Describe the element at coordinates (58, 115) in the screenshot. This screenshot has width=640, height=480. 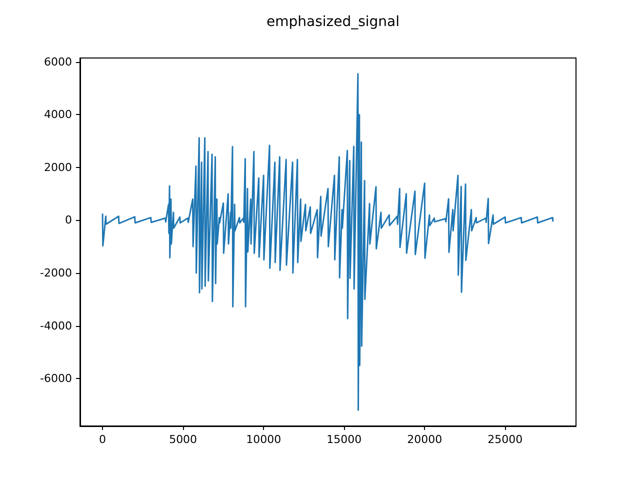
I see `y-tick-label: 4000` at that location.